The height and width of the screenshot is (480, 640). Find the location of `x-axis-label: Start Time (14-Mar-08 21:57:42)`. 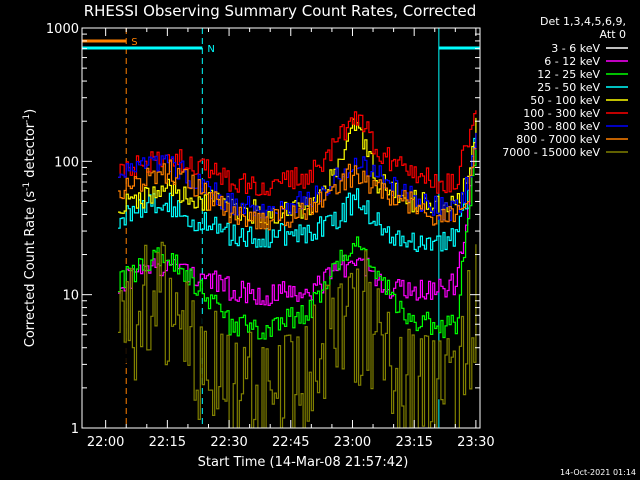

x-axis-label: Start Time (14-Mar-08 21:57:42) is located at coordinates (303, 462).